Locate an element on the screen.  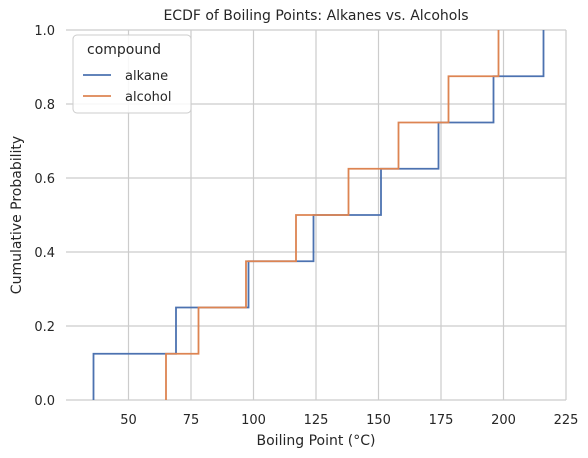
legend-title: compound is located at coordinates (124, 50).